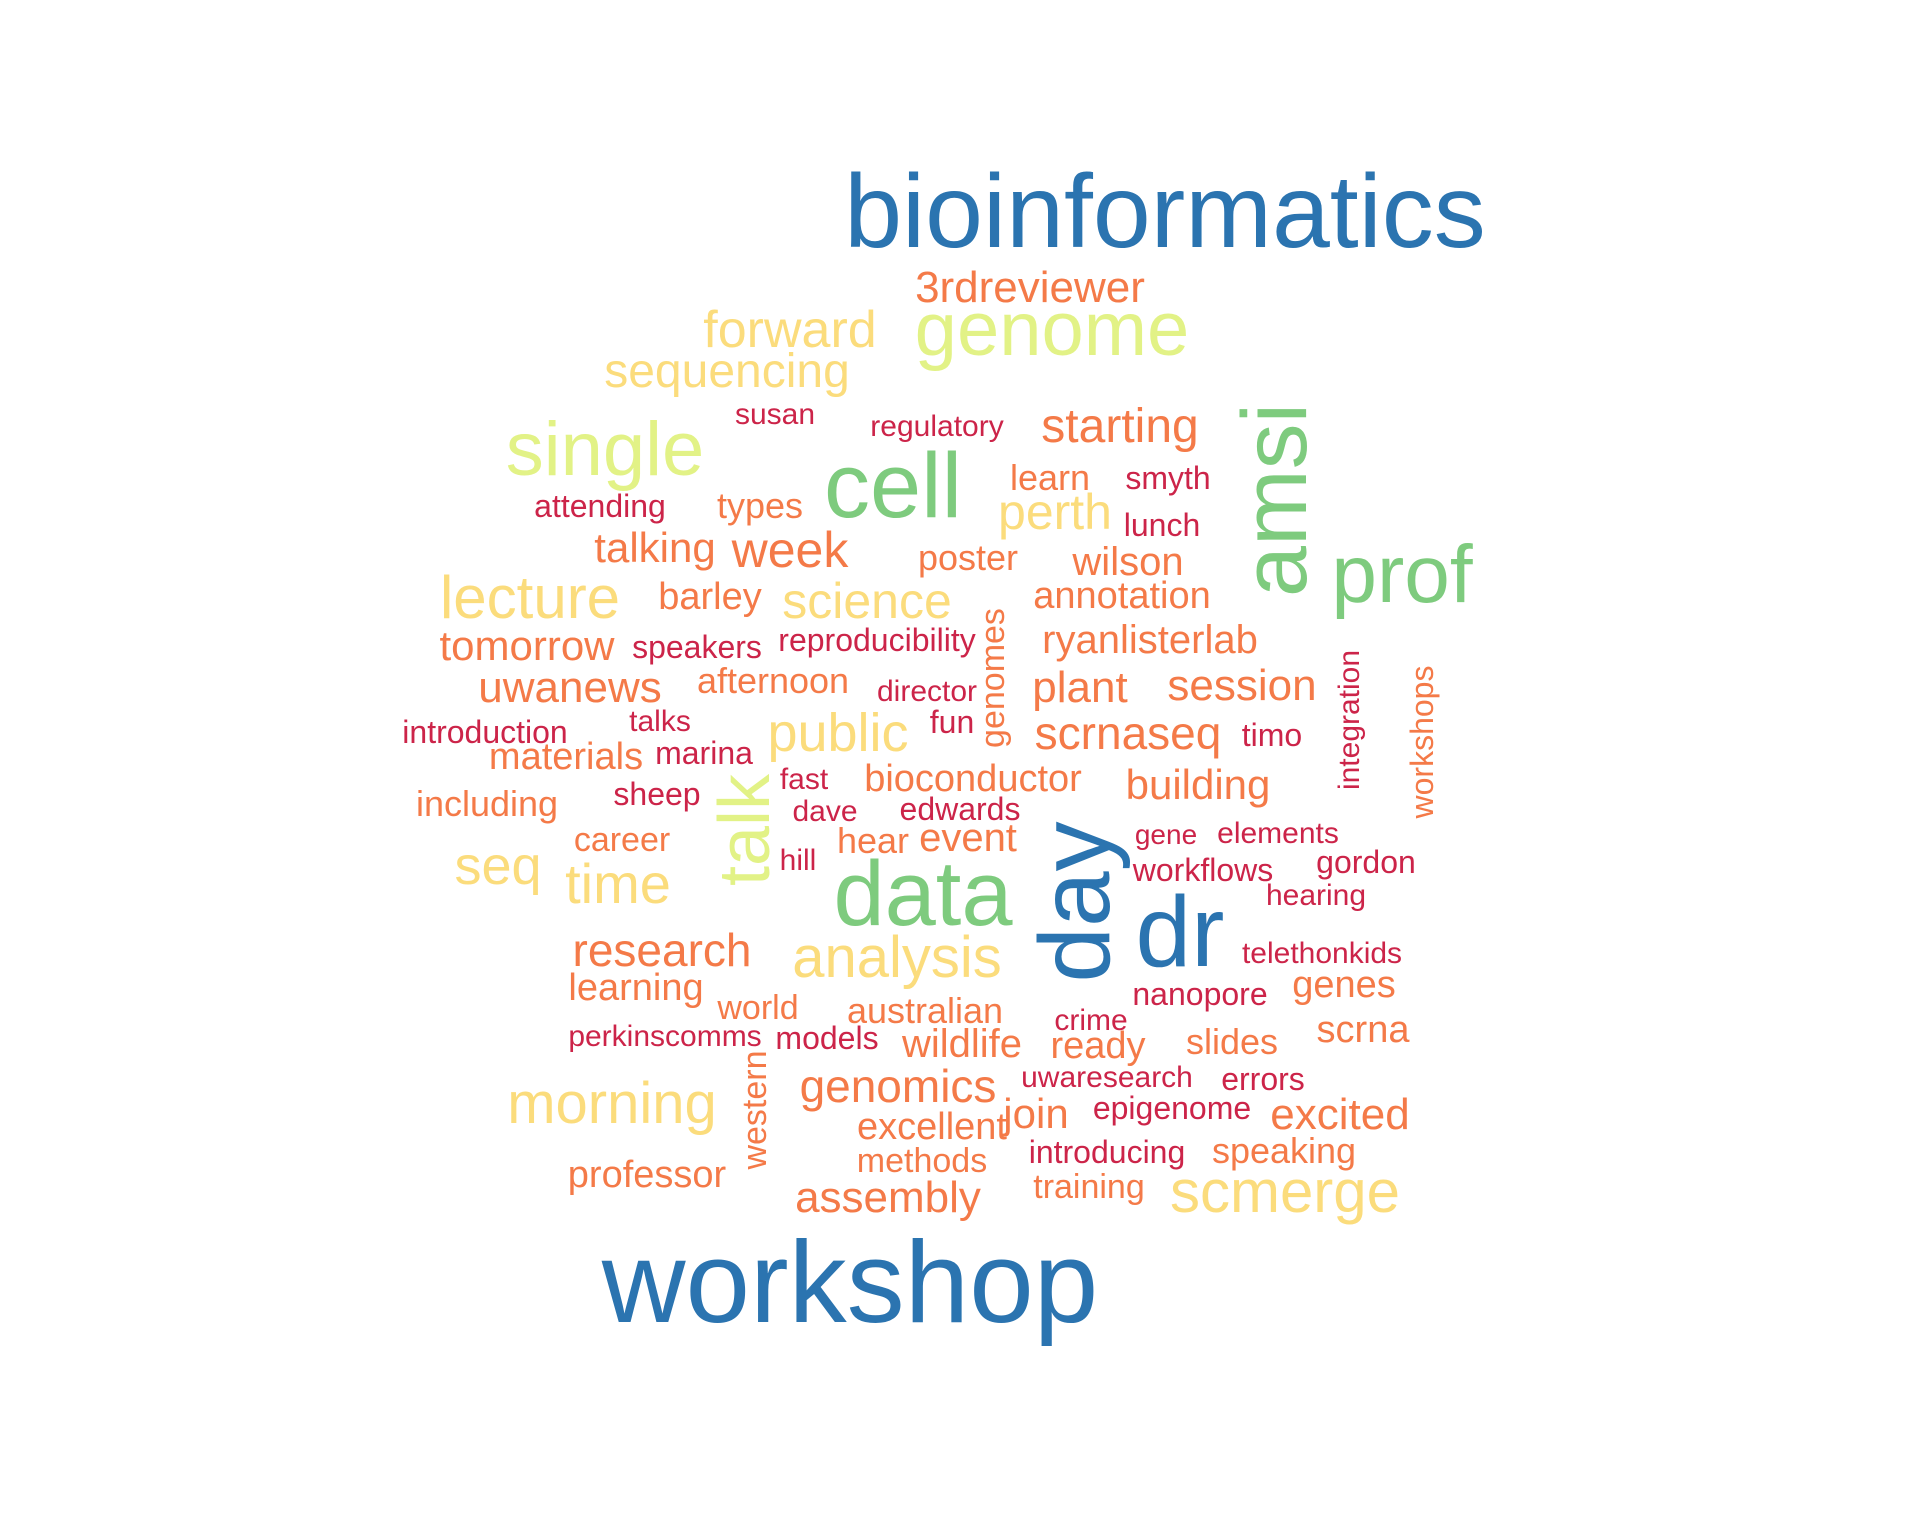 The height and width of the screenshot is (1536, 1920). What do you see at coordinates (760, 505) in the screenshot?
I see `word-types: types` at bounding box center [760, 505].